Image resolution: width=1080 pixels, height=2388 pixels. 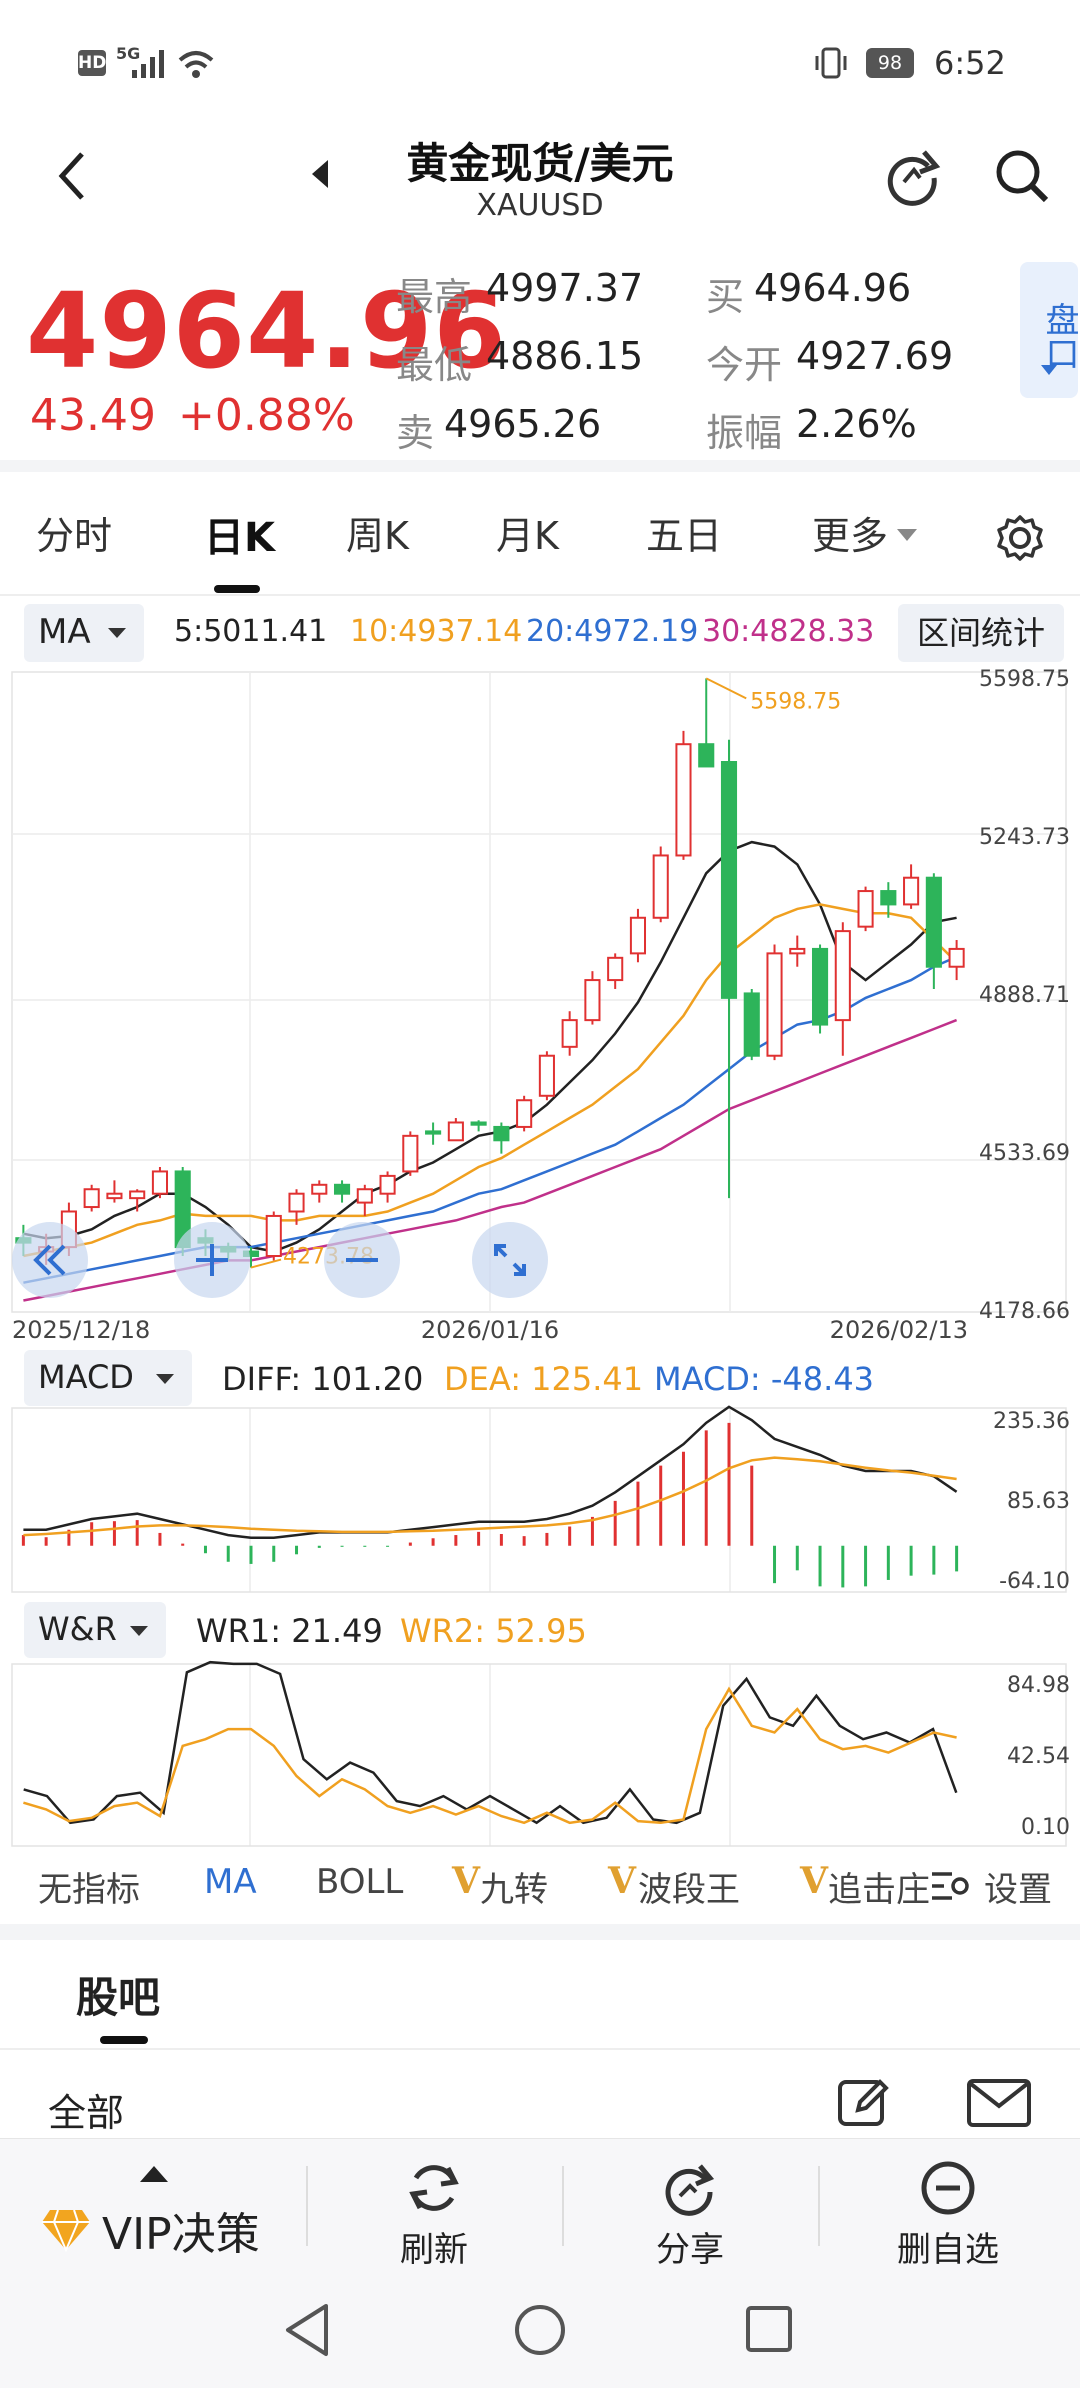 What do you see at coordinates (434, 297) in the screenshot?
I see `high-label: 最高` at bounding box center [434, 297].